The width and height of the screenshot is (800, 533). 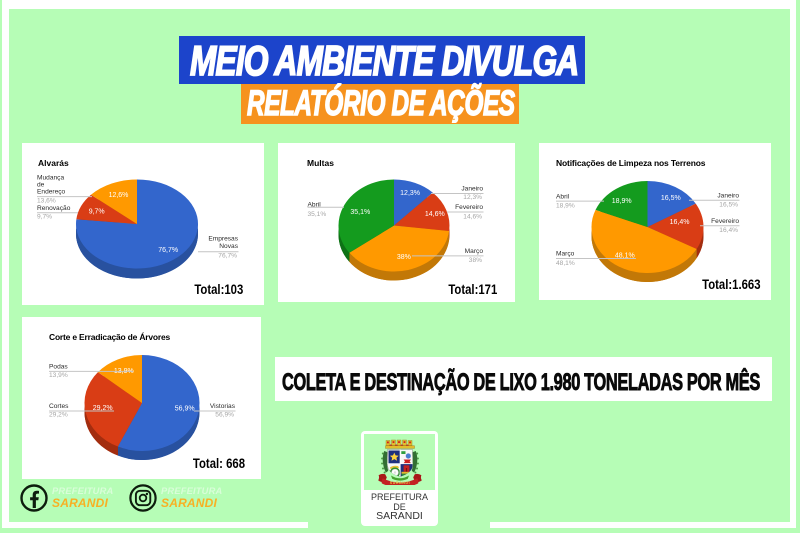 I want to click on svg-text: 13,6%, so click(x=46, y=201).